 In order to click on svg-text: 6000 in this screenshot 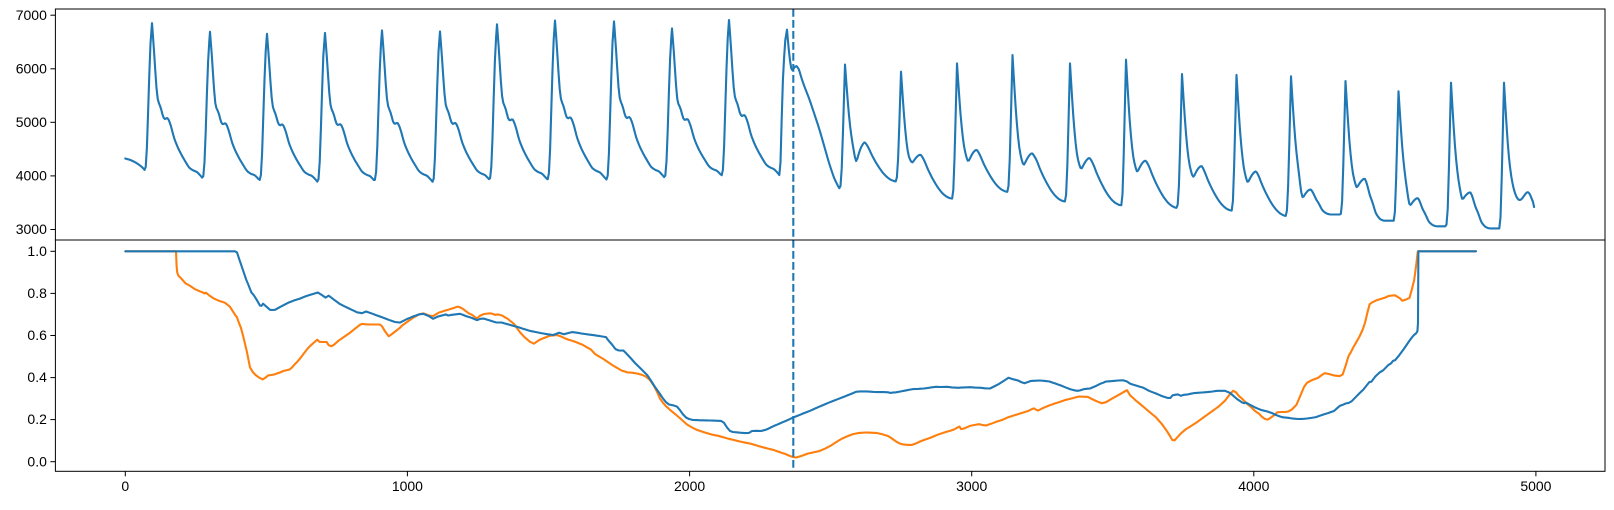, I will do `click(31, 68)`.